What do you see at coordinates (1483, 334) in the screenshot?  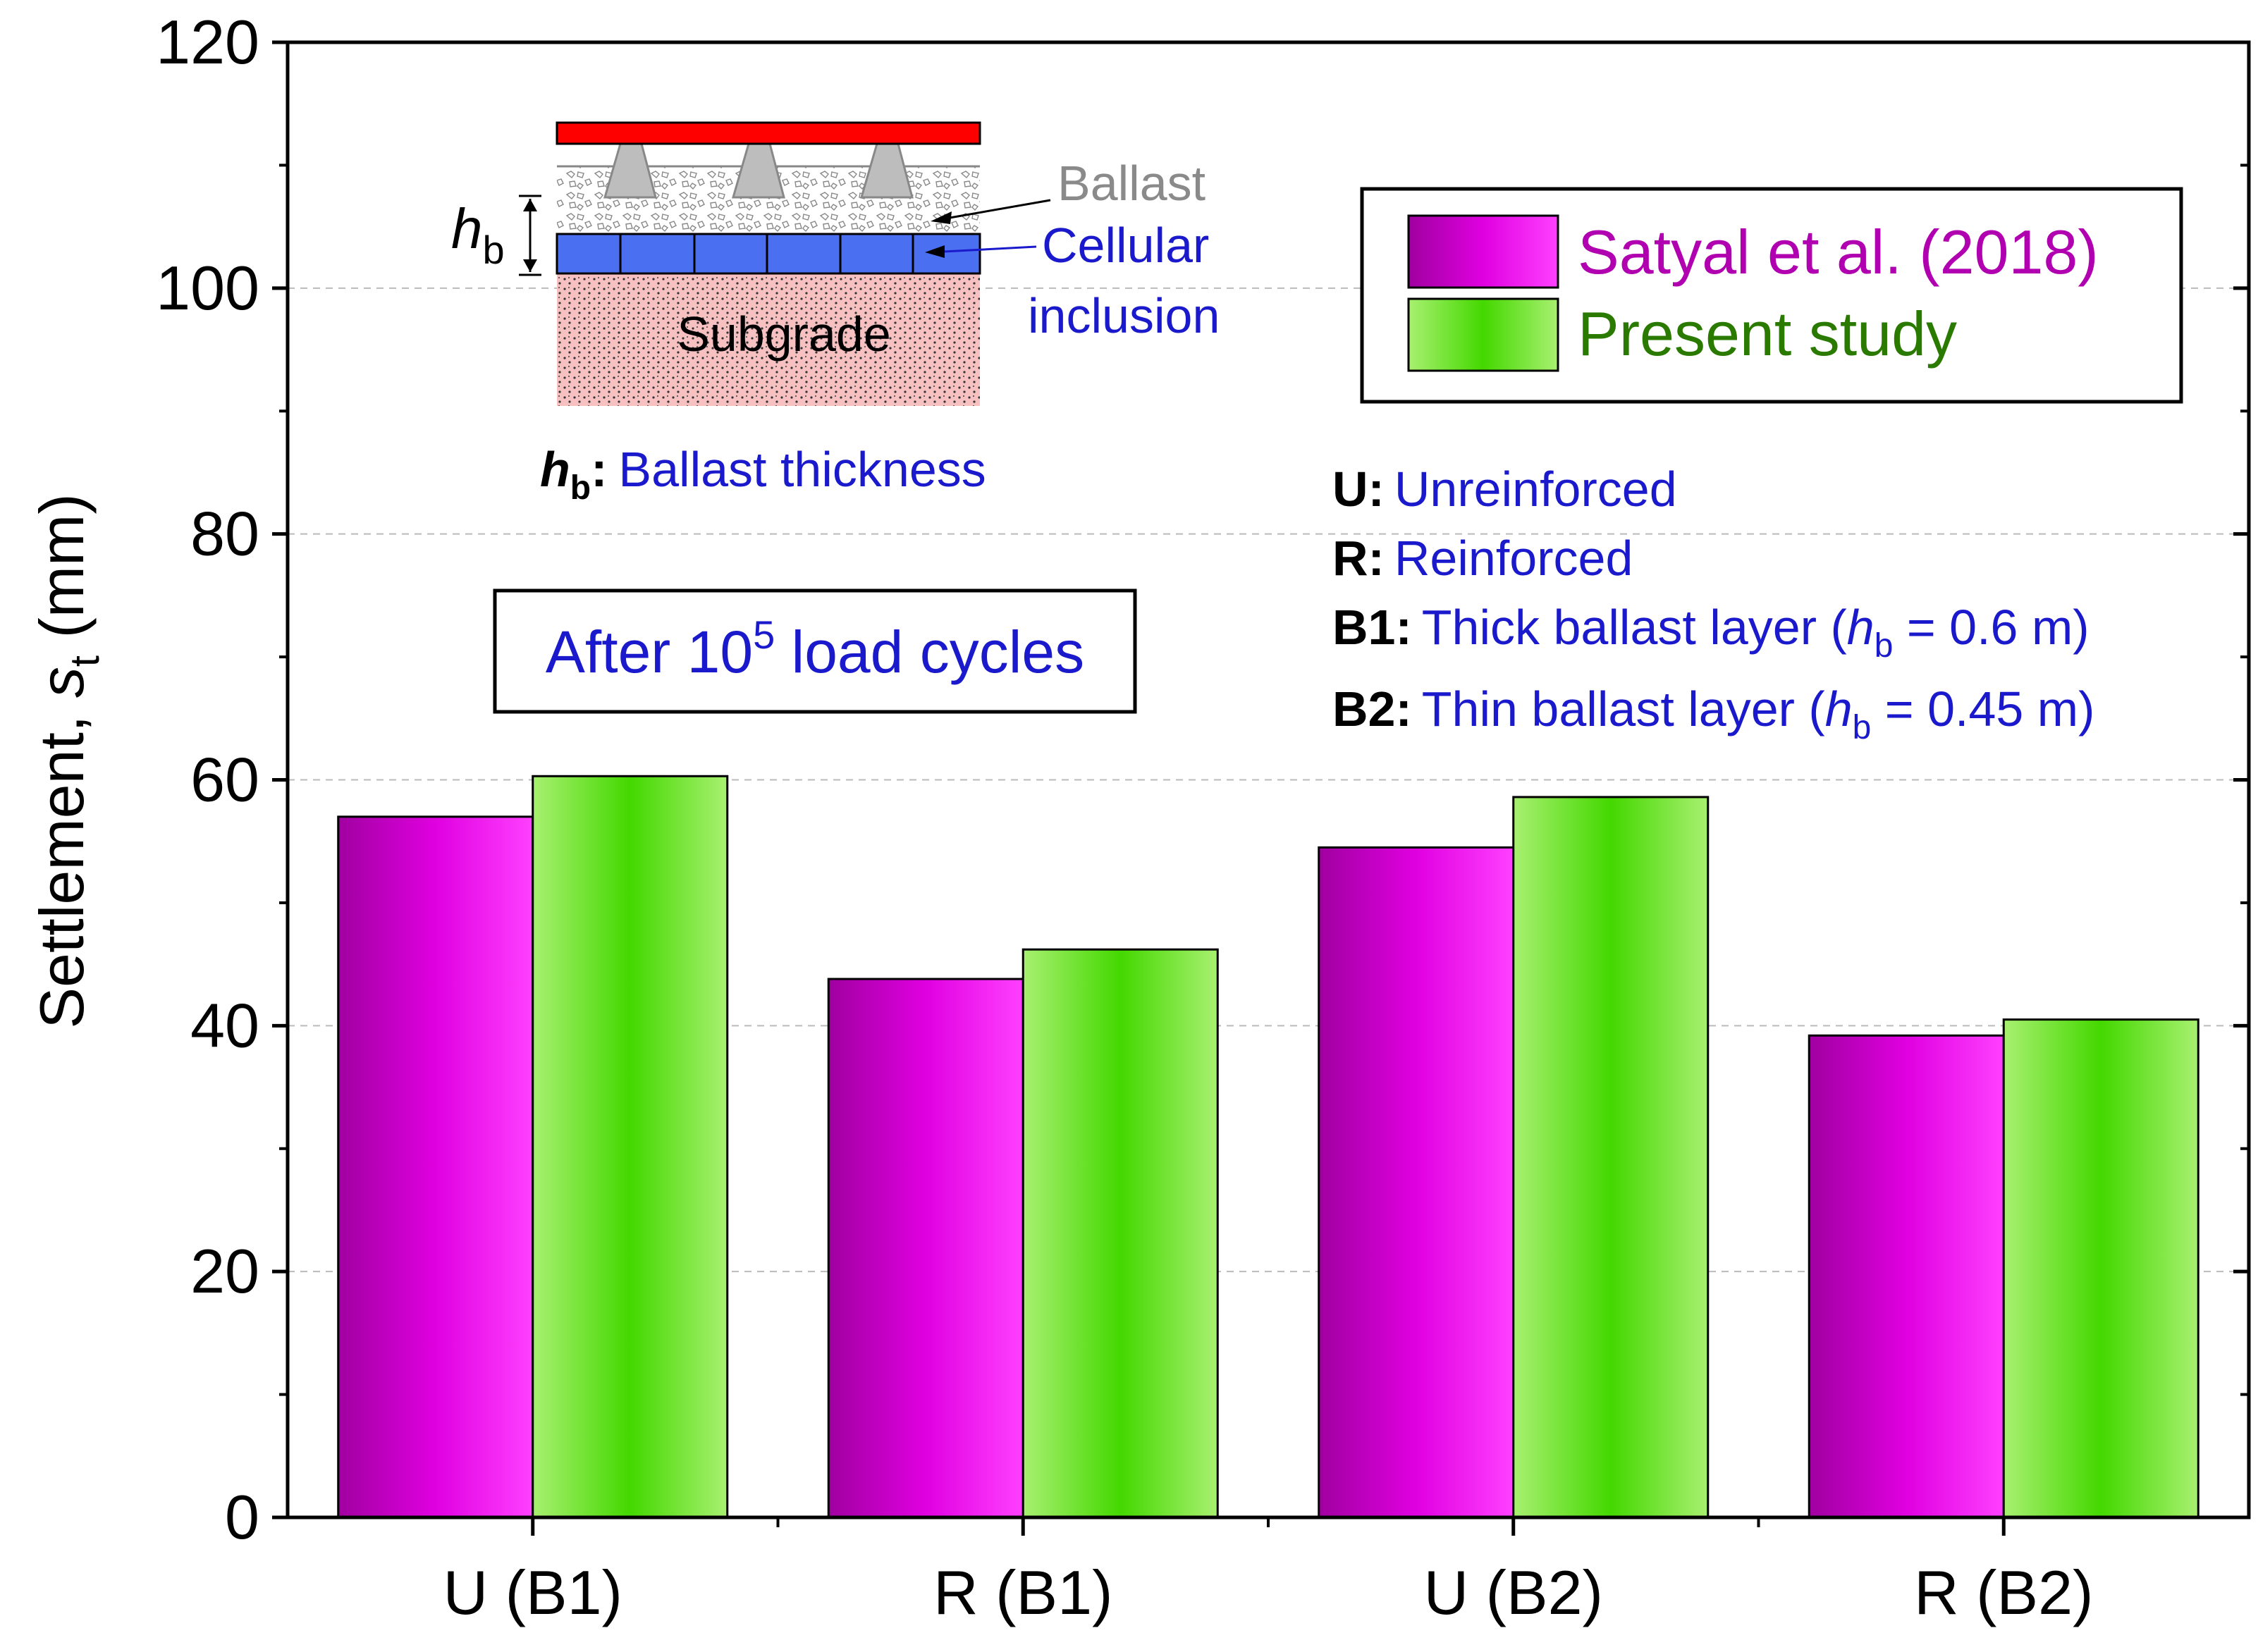 I see `legend-swatch-present` at bounding box center [1483, 334].